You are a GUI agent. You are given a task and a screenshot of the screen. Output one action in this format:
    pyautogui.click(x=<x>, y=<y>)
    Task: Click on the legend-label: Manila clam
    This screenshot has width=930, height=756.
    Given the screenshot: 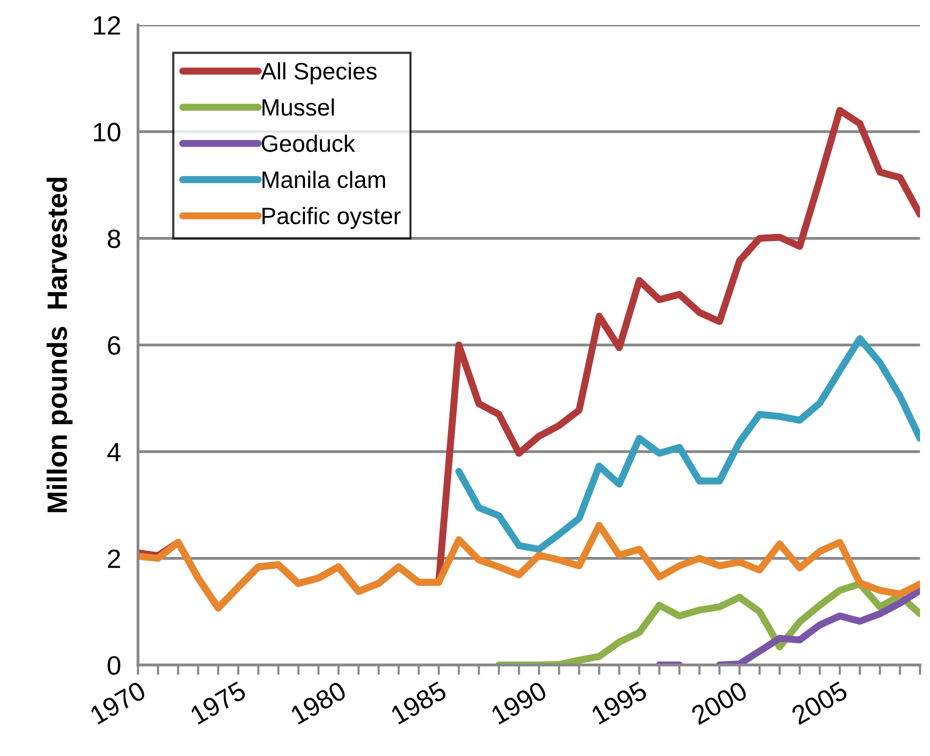 What is the action you would take?
    pyautogui.click(x=324, y=179)
    